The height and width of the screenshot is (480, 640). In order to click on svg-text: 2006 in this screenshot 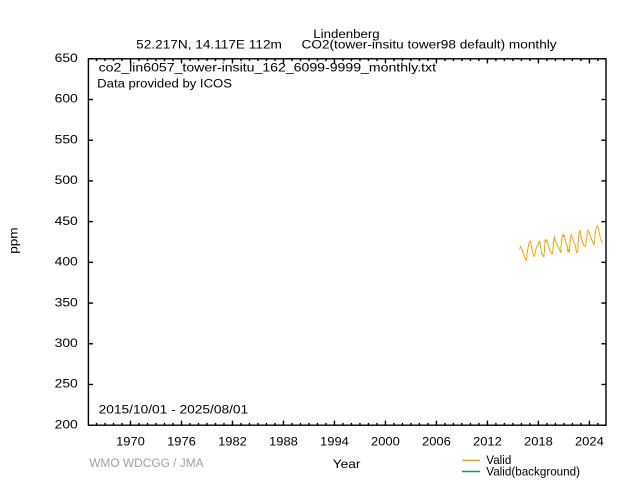, I will do `click(436, 442)`.